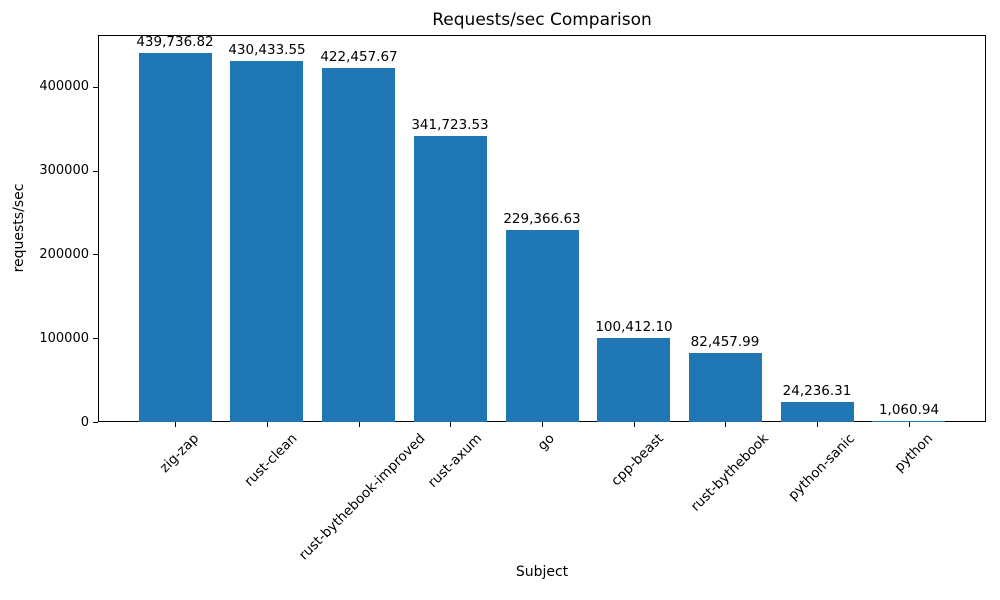 This screenshot has height=600, width=1000. I want to click on x-tick-label: rust-bythebook-improved, so click(362, 497).